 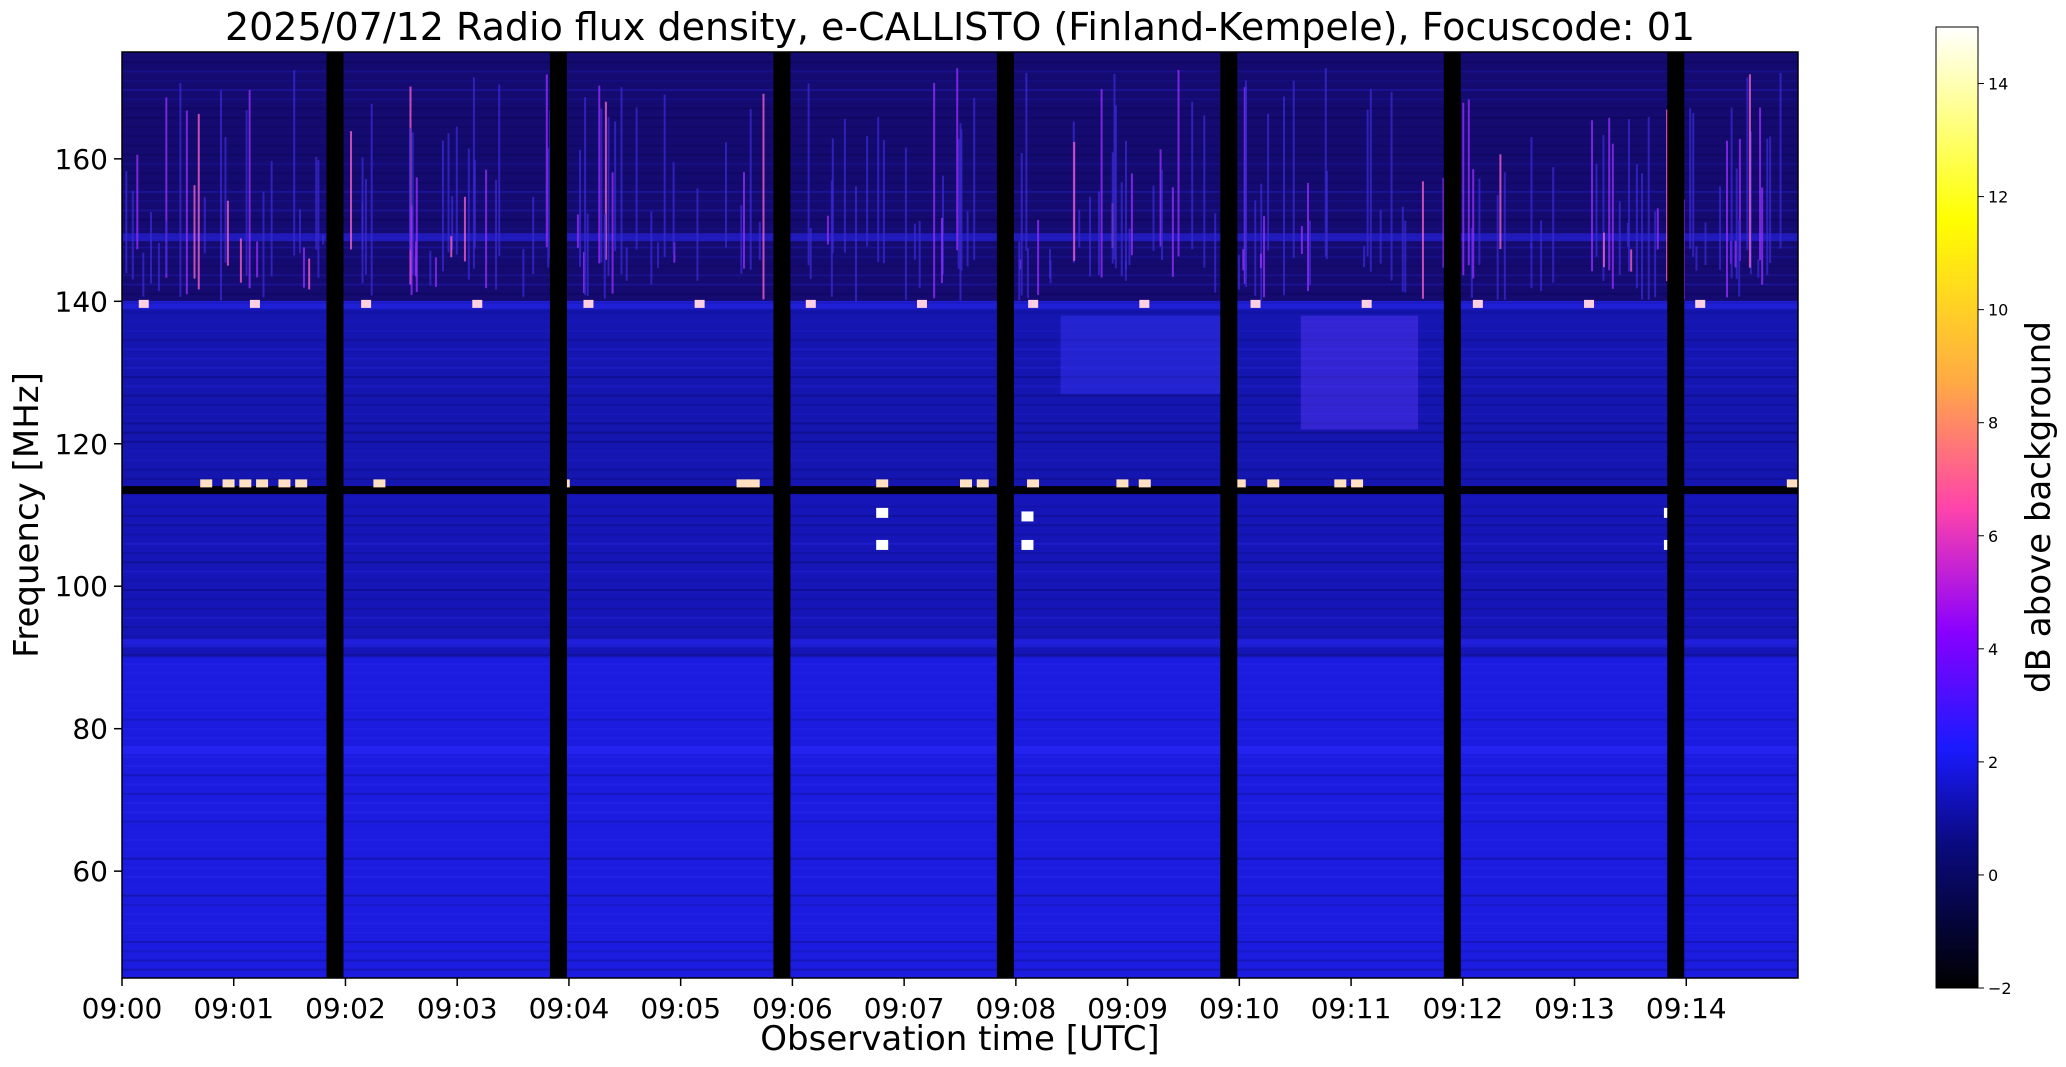 What do you see at coordinates (345, 1008) in the screenshot?
I see `x-tick-label: 09:02` at bounding box center [345, 1008].